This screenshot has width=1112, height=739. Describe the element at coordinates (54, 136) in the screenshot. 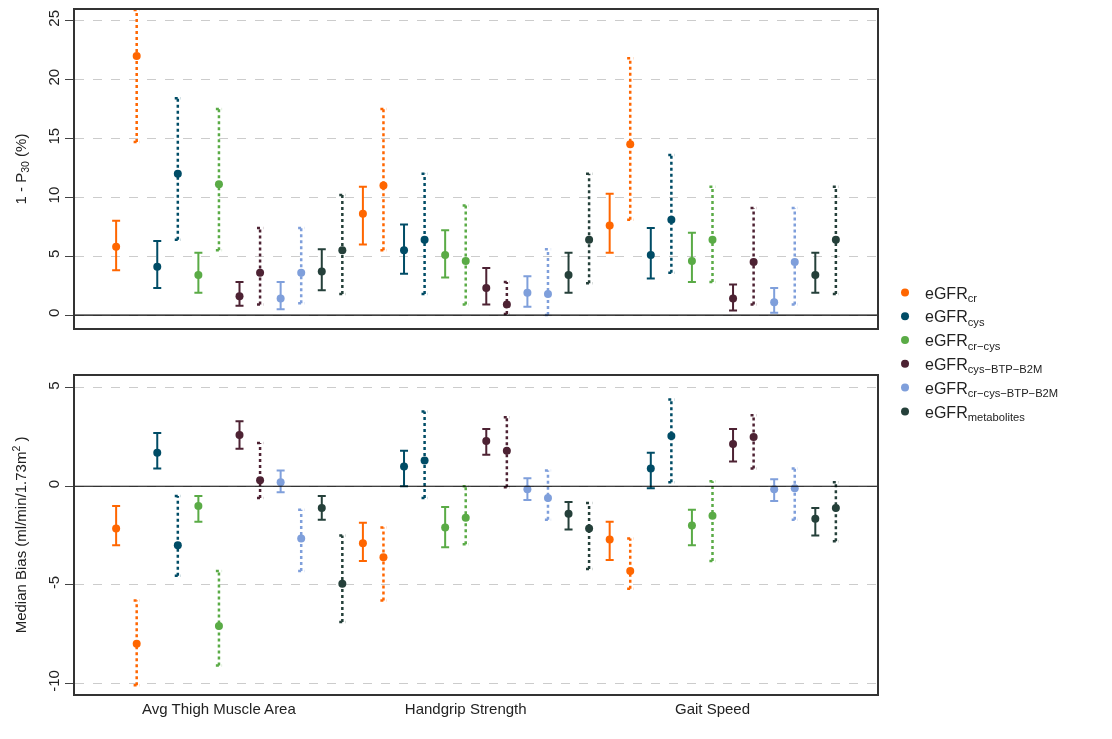

I see `y-tick-label: 15` at that location.